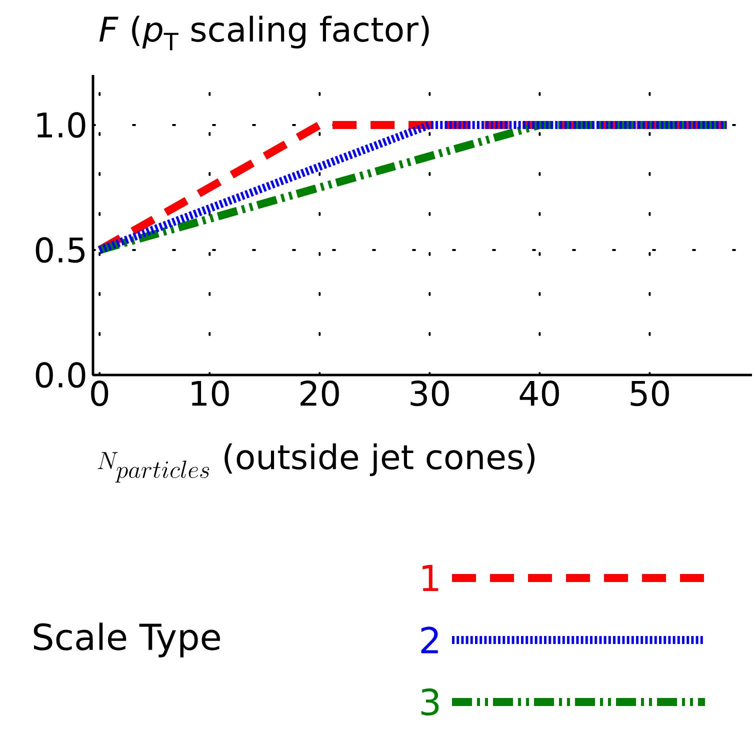  Describe the element at coordinates (539, 393) in the screenshot. I see `x-tick-label: 40` at that location.